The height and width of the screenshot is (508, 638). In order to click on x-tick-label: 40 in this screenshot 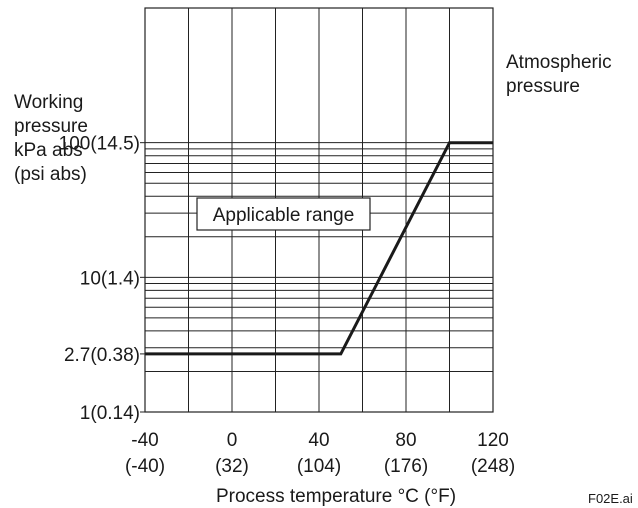, I will do `click(318, 440)`.